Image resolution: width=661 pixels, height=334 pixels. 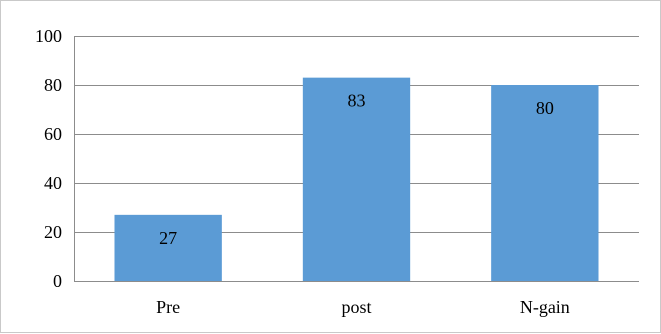 I want to click on data-label-pre: 27, so click(x=168, y=238).